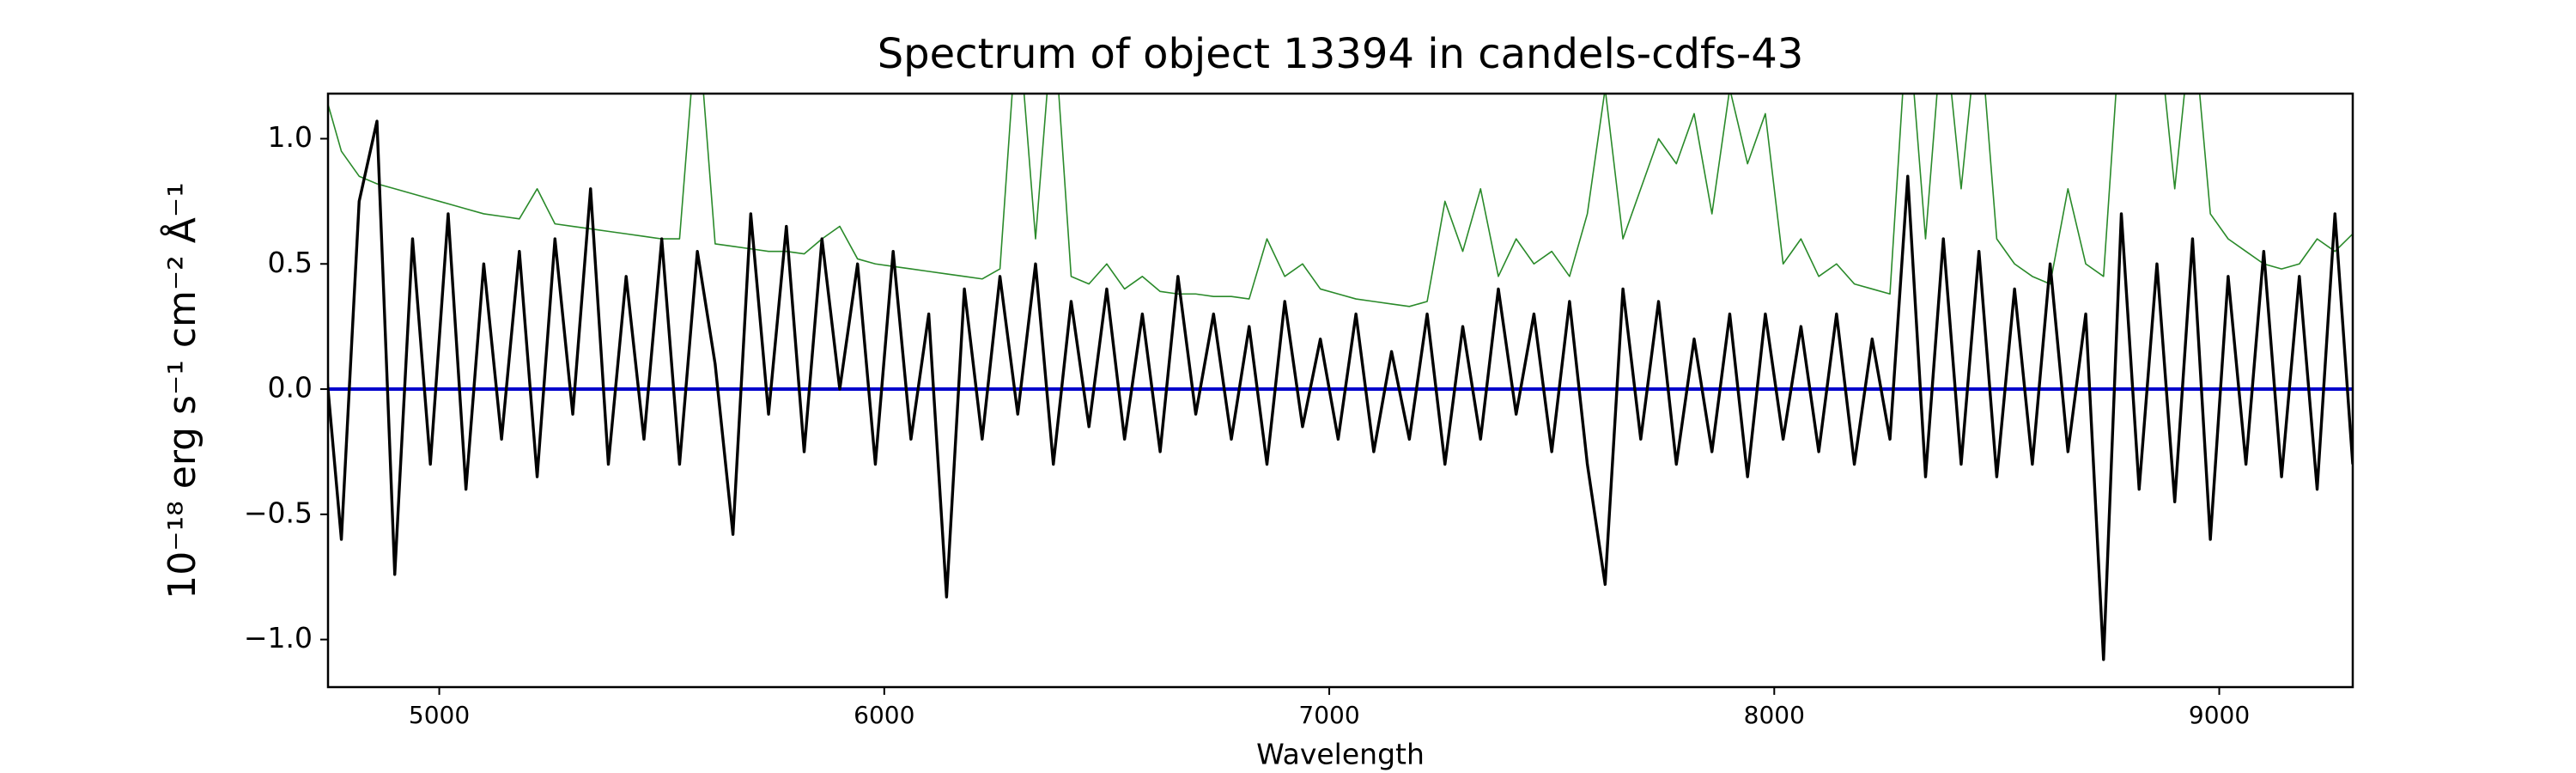  Describe the element at coordinates (291, 388) in the screenshot. I see `y-tick-label: 0.0` at that location.